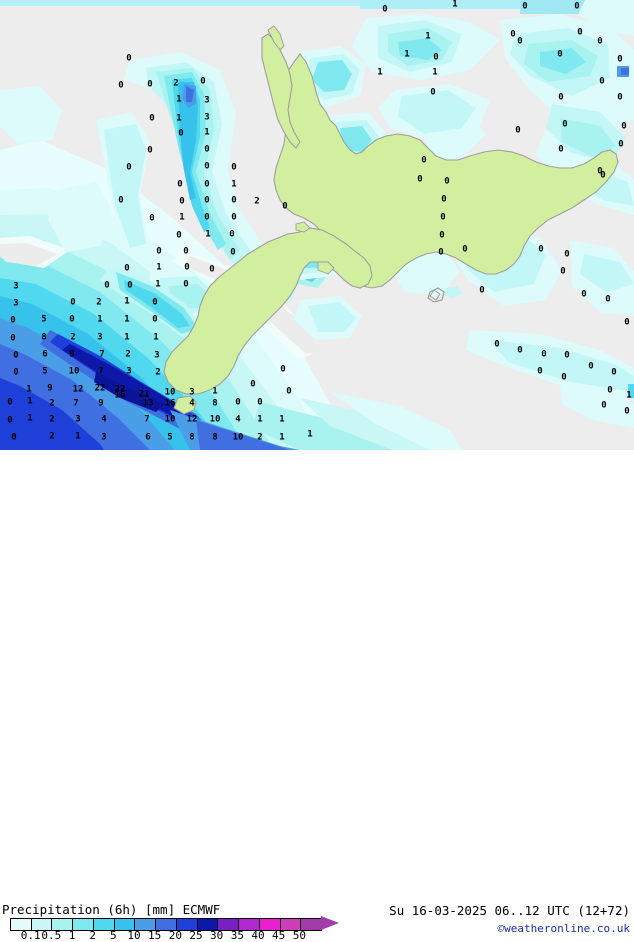  What do you see at coordinates (148, 437) in the screenshot?
I see `precip-value: 6` at bounding box center [148, 437].